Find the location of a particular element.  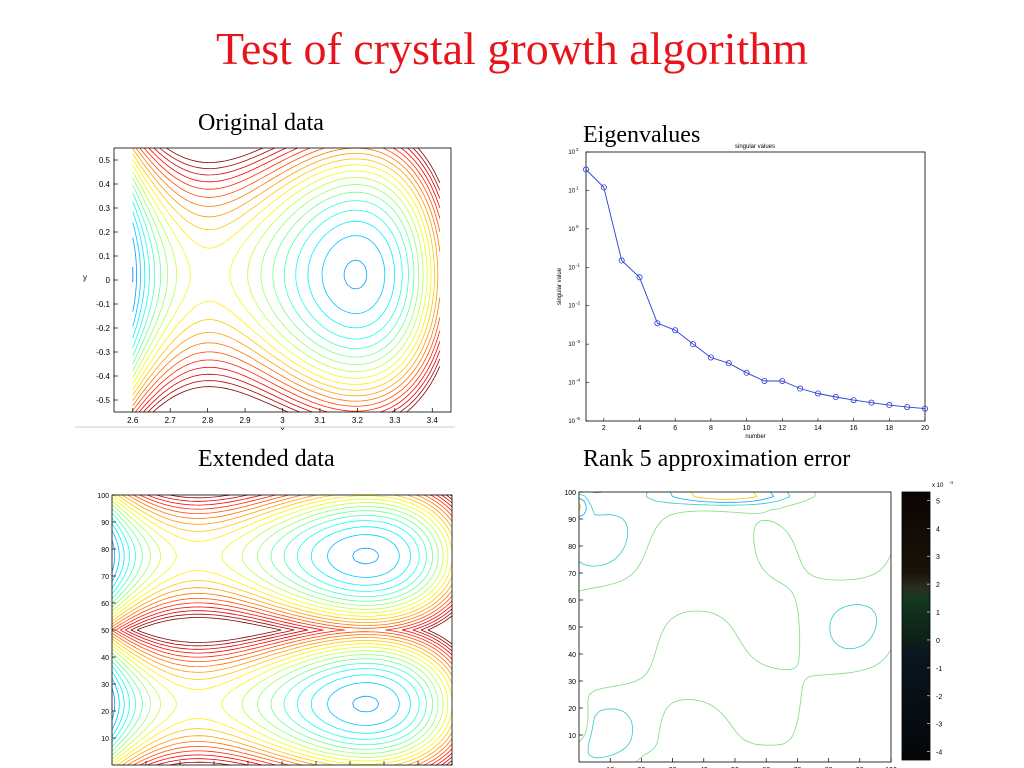

x-tick-label: 20 is located at coordinates (925, 428).